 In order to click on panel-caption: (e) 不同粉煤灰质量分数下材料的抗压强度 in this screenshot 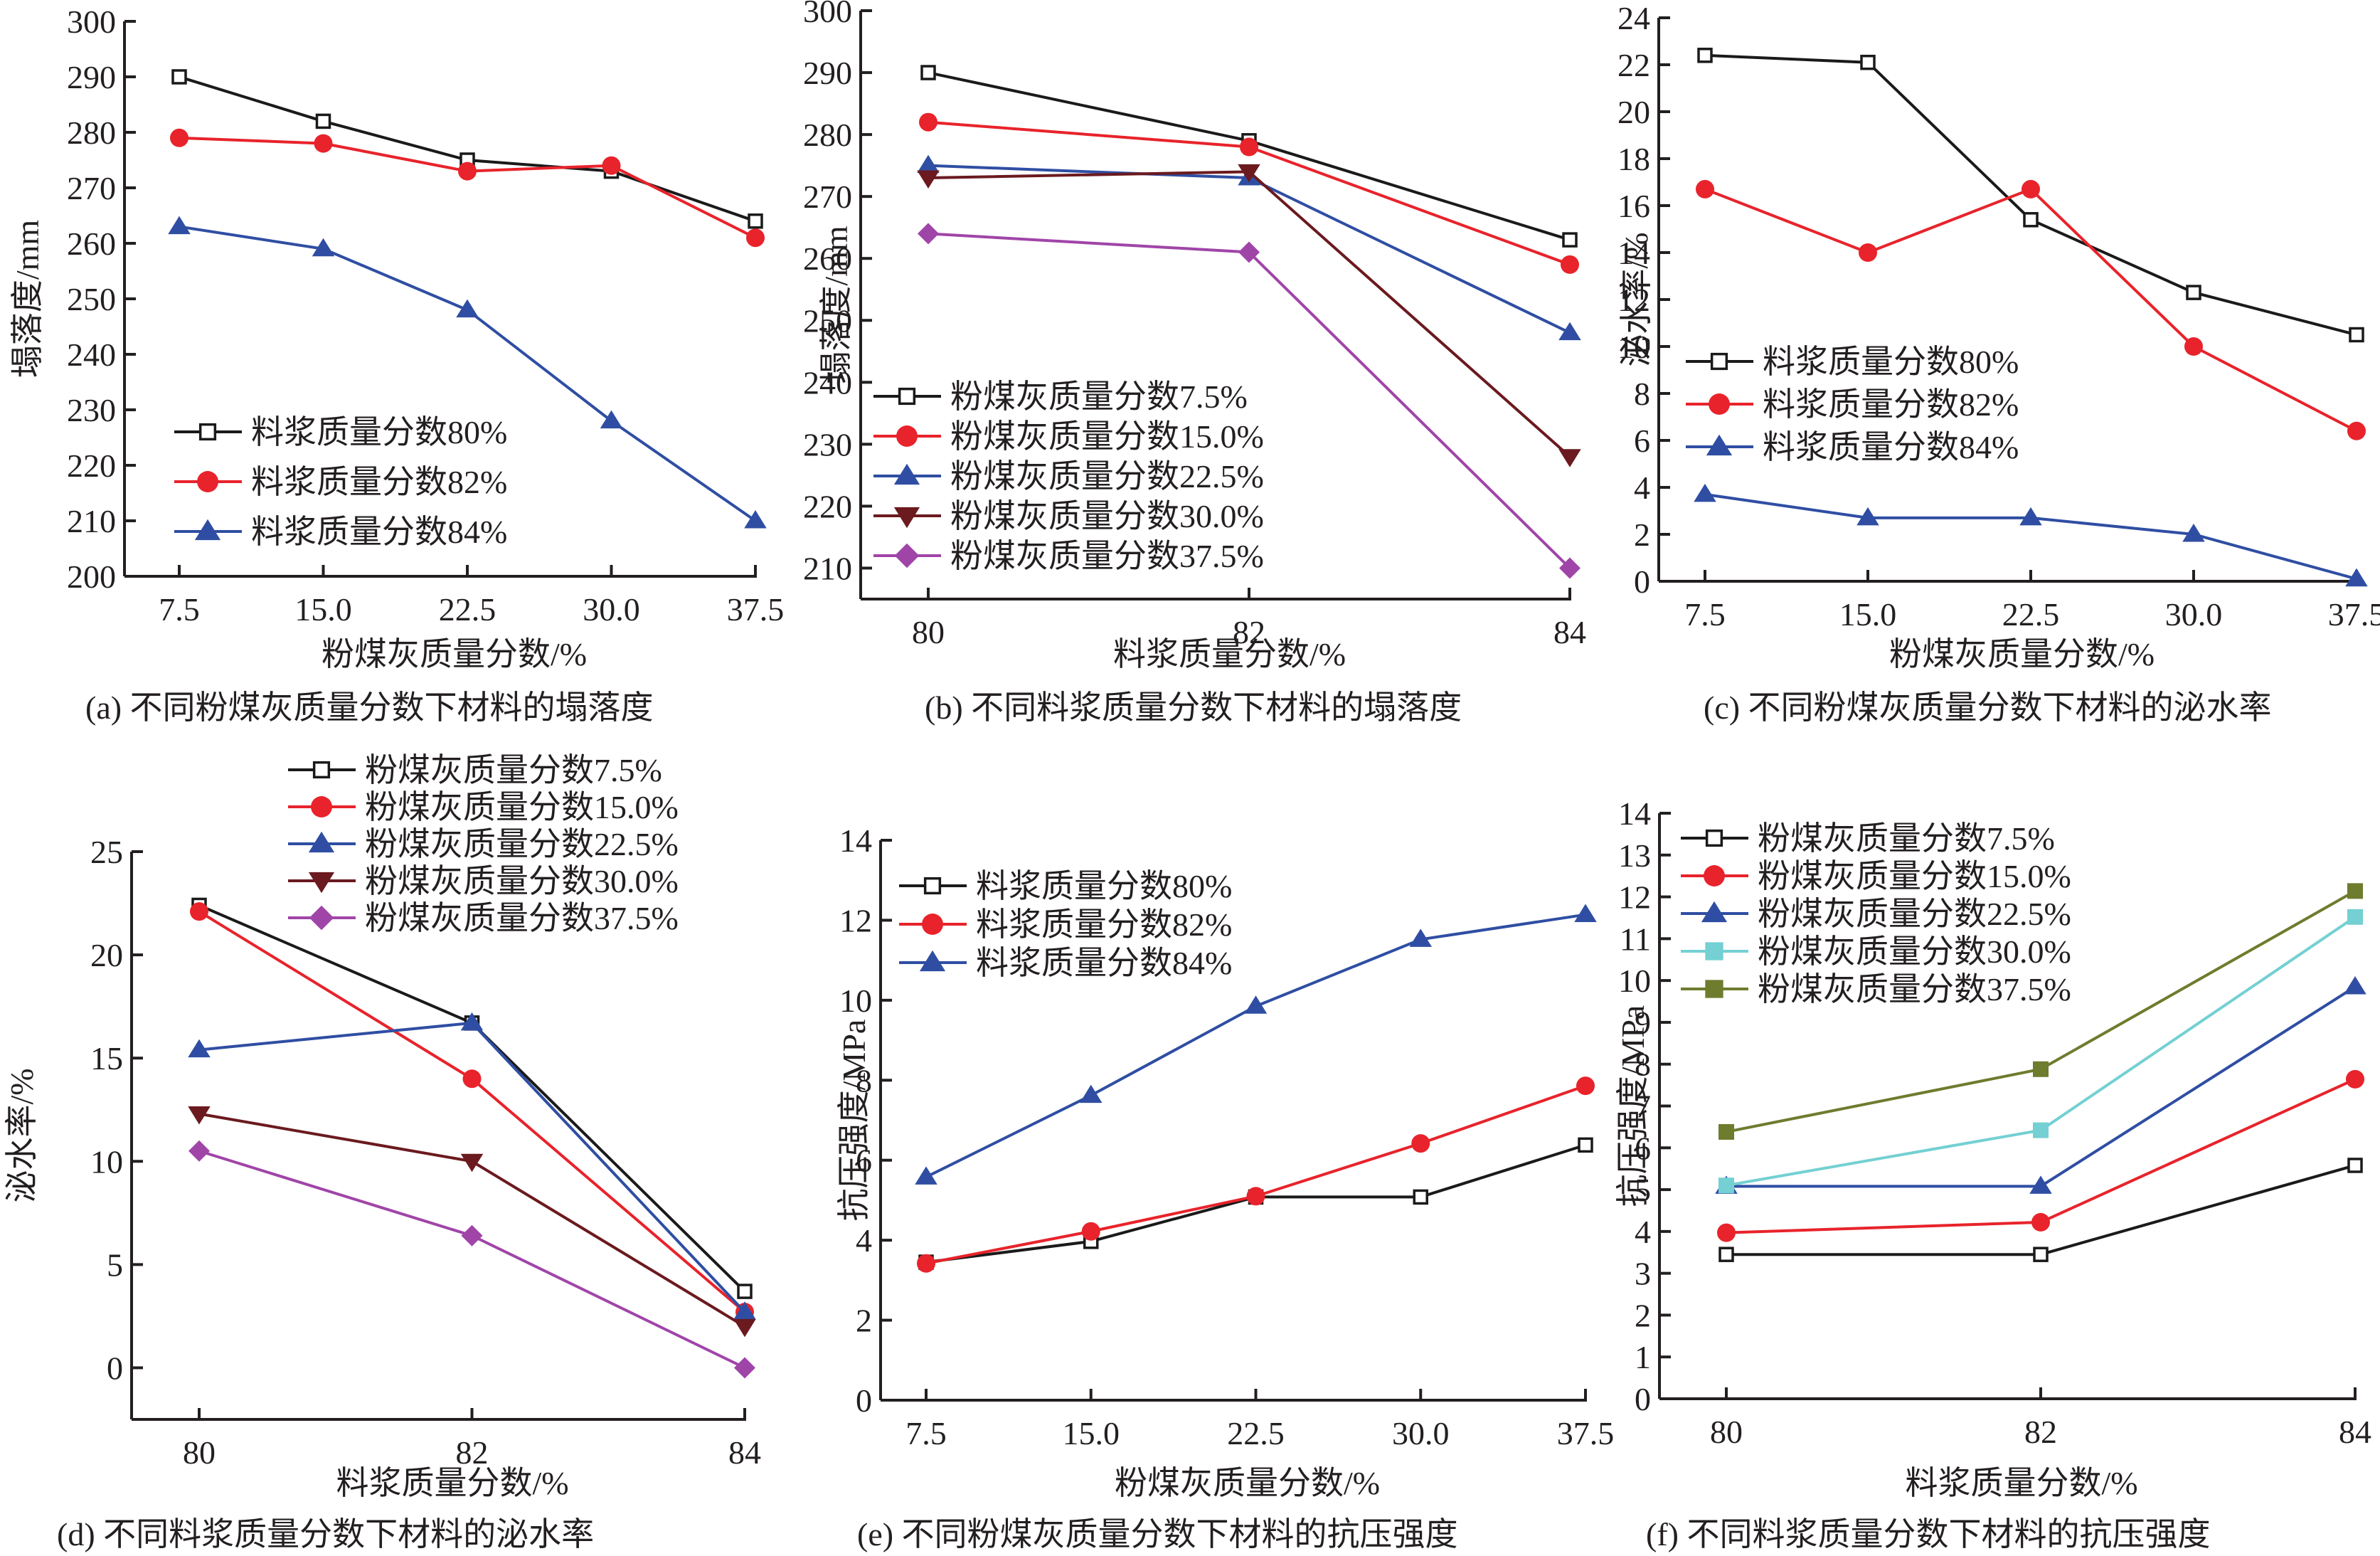, I will do `click(1157, 1534)`.